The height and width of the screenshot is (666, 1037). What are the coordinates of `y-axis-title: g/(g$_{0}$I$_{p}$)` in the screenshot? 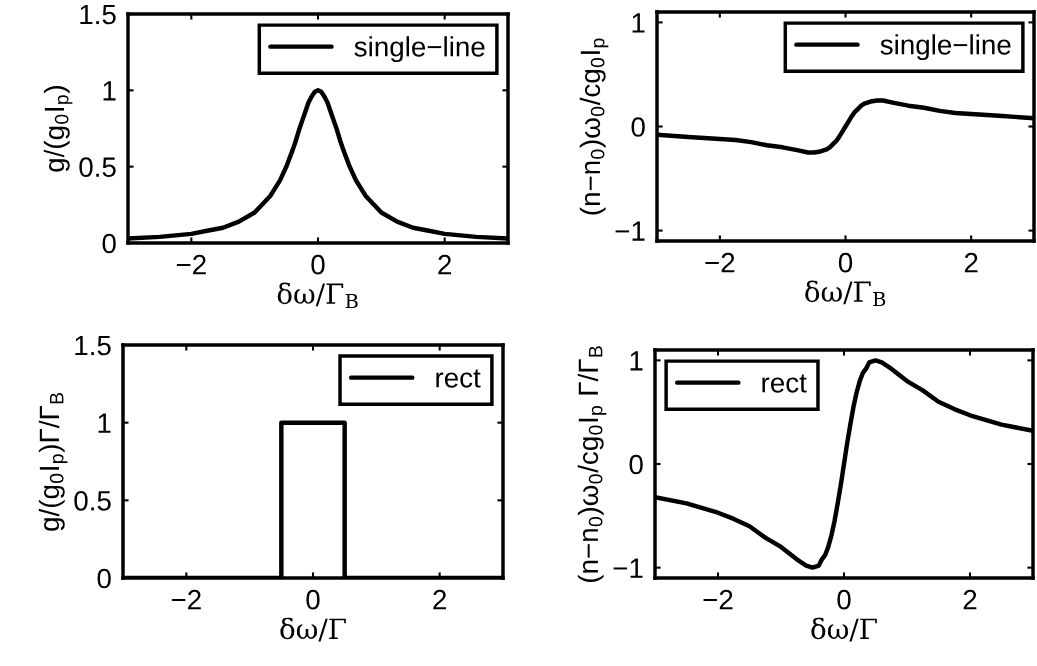 It's located at (58, 129).